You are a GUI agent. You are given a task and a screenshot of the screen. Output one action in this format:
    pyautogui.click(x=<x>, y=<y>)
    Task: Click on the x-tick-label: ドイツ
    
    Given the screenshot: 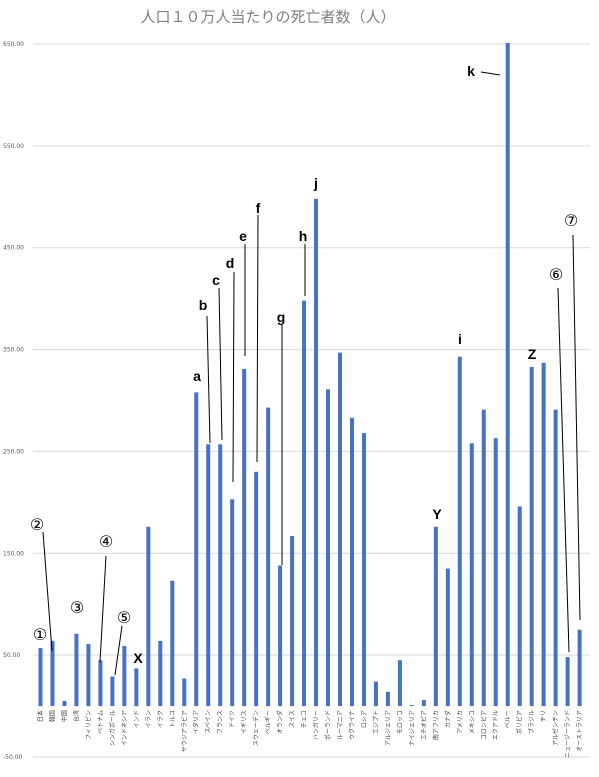 What is the action you would take?
    pyautogui.click(x=232, y=719)
    